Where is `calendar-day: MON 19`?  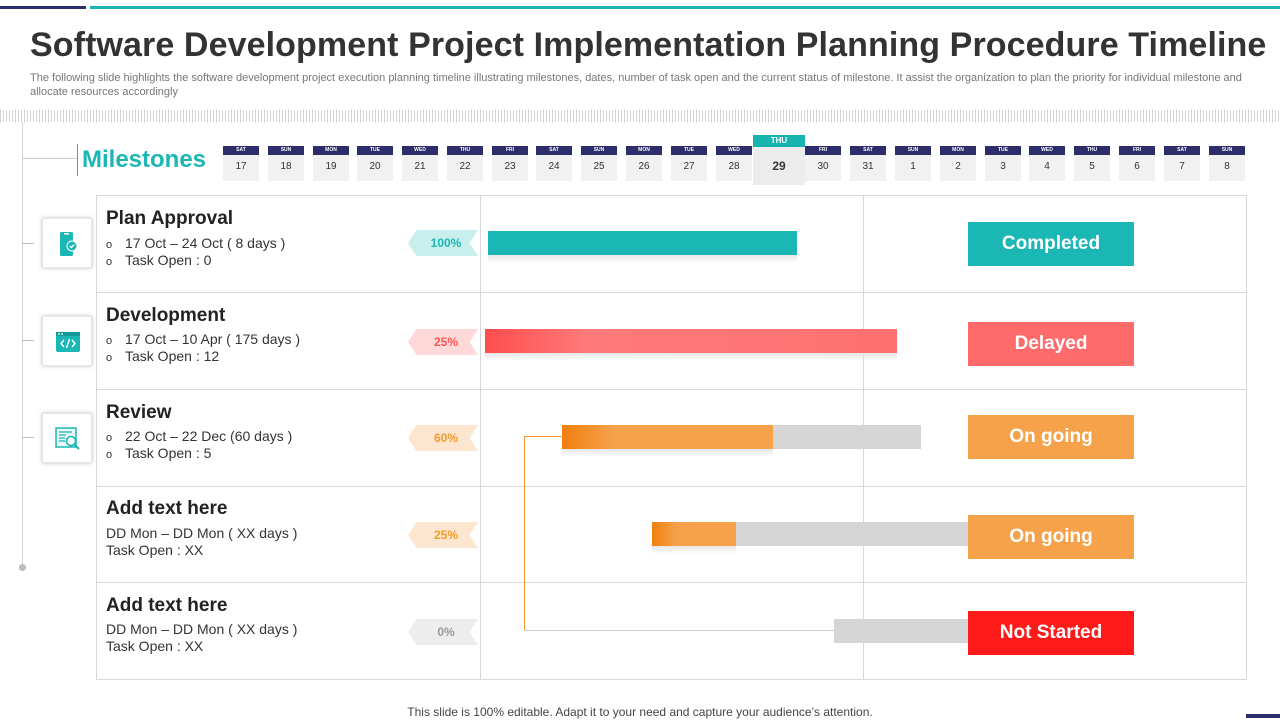 calendar-day: MON 19 is located at coordinates (331, 163).